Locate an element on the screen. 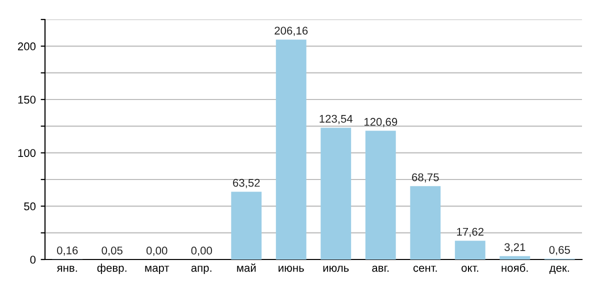 Image resolution: width=600 pixels, height=300 pixels. data-label: 63,52 is located at coordinates (246, 183).